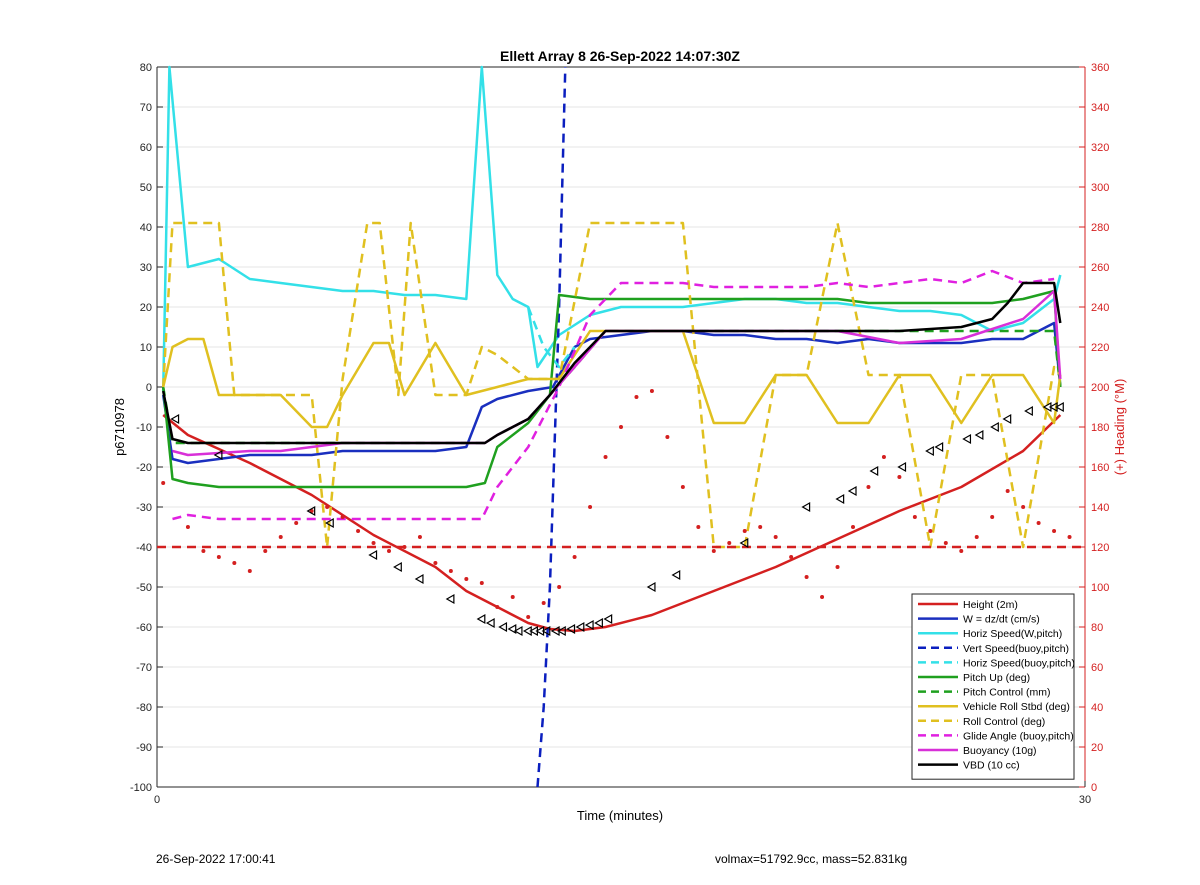 The height and width of the screenshot is (885, 1200). I want to click on y2-tick-label: 360, so click(1100, 68).